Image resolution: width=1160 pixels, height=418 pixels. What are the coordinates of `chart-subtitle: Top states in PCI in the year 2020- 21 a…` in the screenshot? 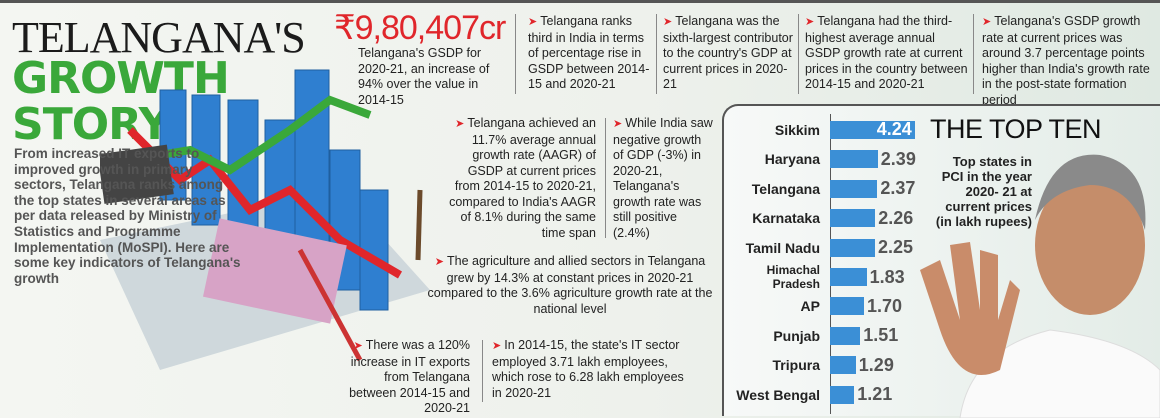 It's located at (983, 191).